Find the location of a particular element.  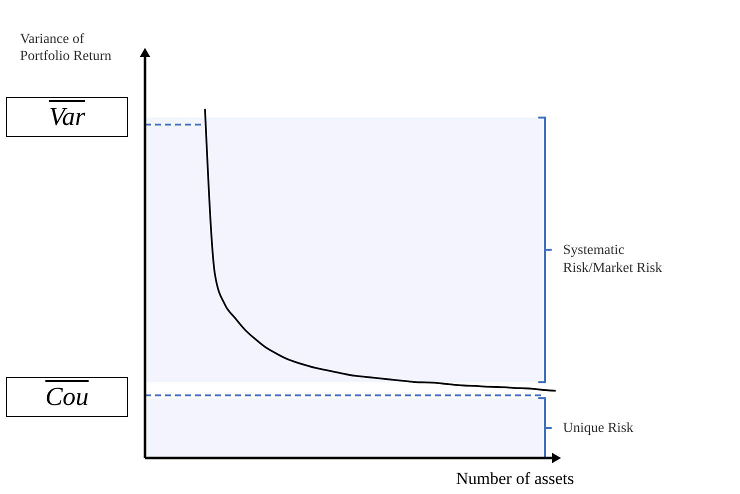

x-axis-title: Number of assets is located at coordinates (515, 478).